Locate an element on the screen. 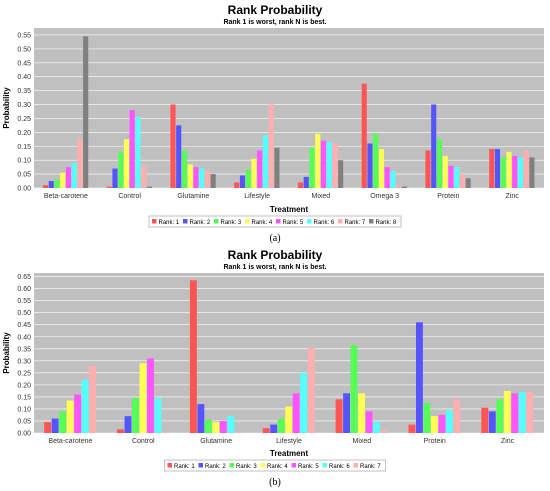 This screenshot has width=550, height=491. a-legend-label: Rank: 6 is located at coordinates (324, 223).